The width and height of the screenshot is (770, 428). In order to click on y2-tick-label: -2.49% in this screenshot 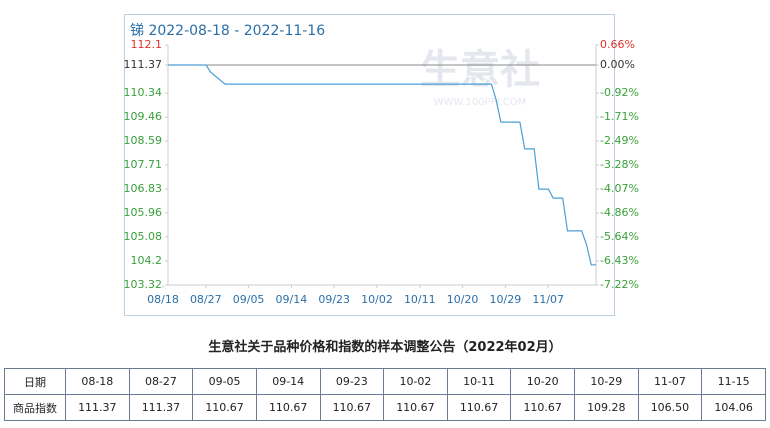, I will do `click(619, 140)`.